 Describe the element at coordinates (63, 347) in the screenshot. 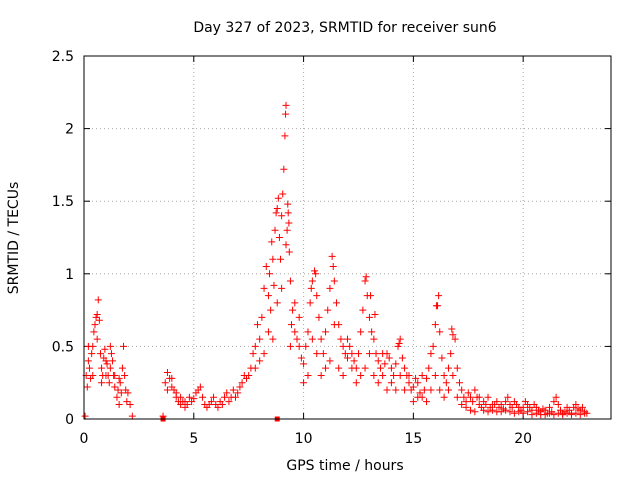

I see `y-tick-label: 0.5` at that location.